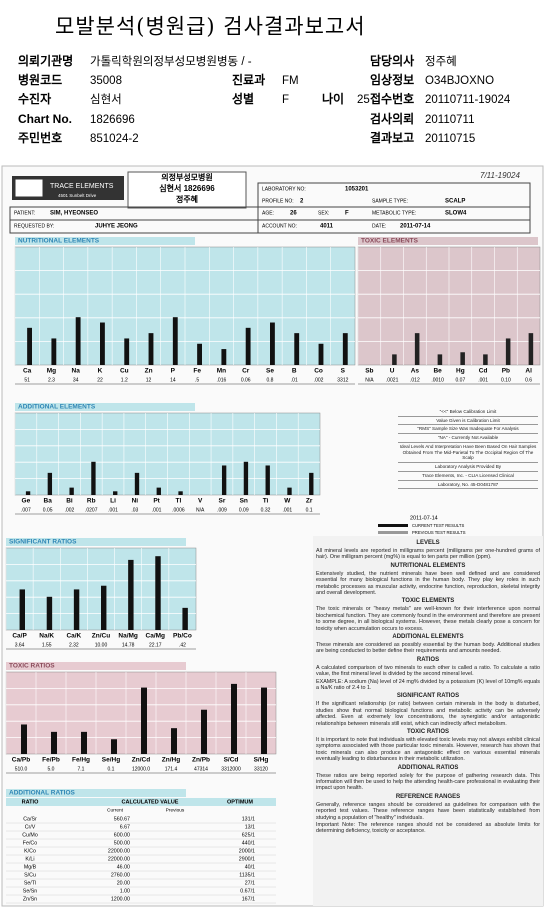 Image resolution: width=545 pixels, height=908 pixels. I want to click on field-label: 병원코드, so click(40, 79).